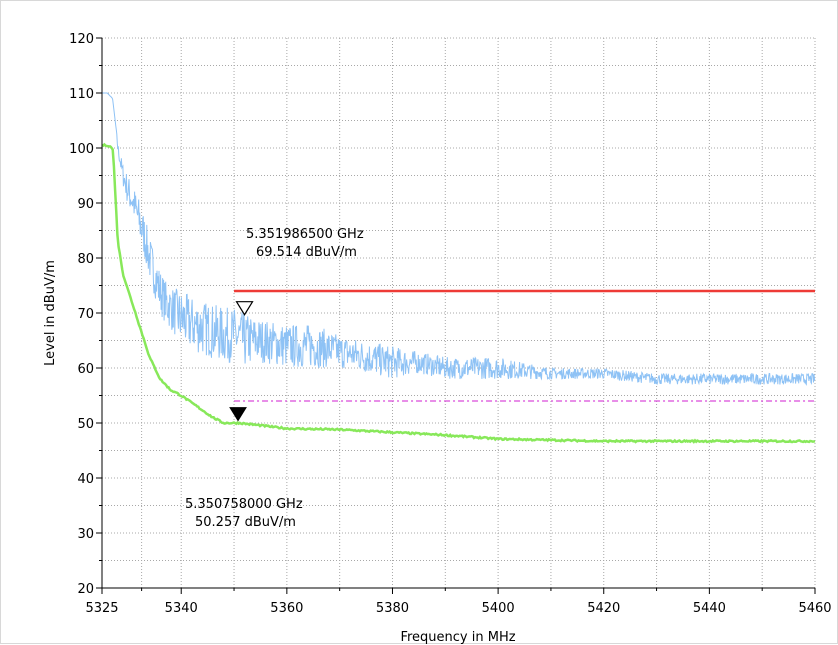 The height and width of the screenshot is (645, 838). What do you see at coordinates (241, 361) in the screenshot?
I see `markers` at bounding box center [241, 361].